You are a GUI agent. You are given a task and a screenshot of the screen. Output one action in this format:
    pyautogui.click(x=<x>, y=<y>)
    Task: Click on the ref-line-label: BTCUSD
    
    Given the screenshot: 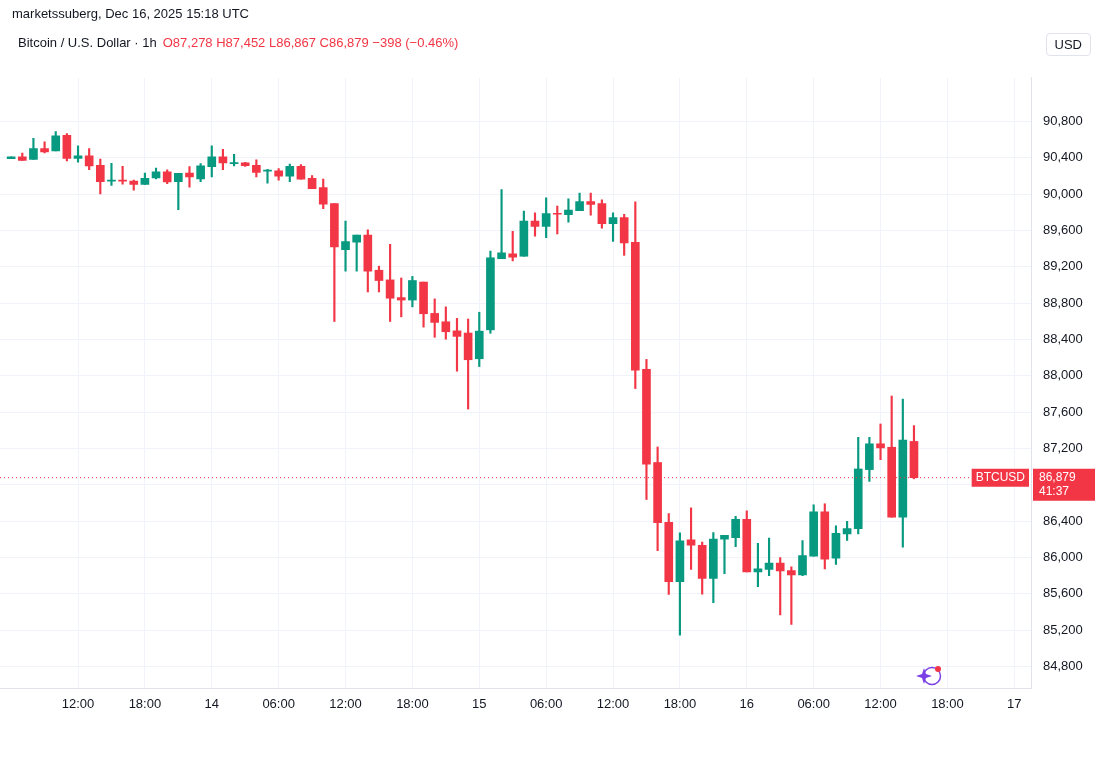 What is the action you would take?
    pyautogui.click(x=1000, y=477)
    